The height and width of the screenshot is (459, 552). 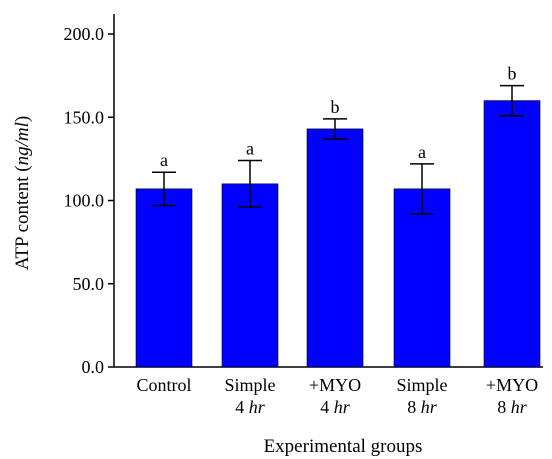 What do you see at coordinates (22, 168) in the screenshot?
I see `y-axis-title-unit-open: (` at bounding box center [22, 168].